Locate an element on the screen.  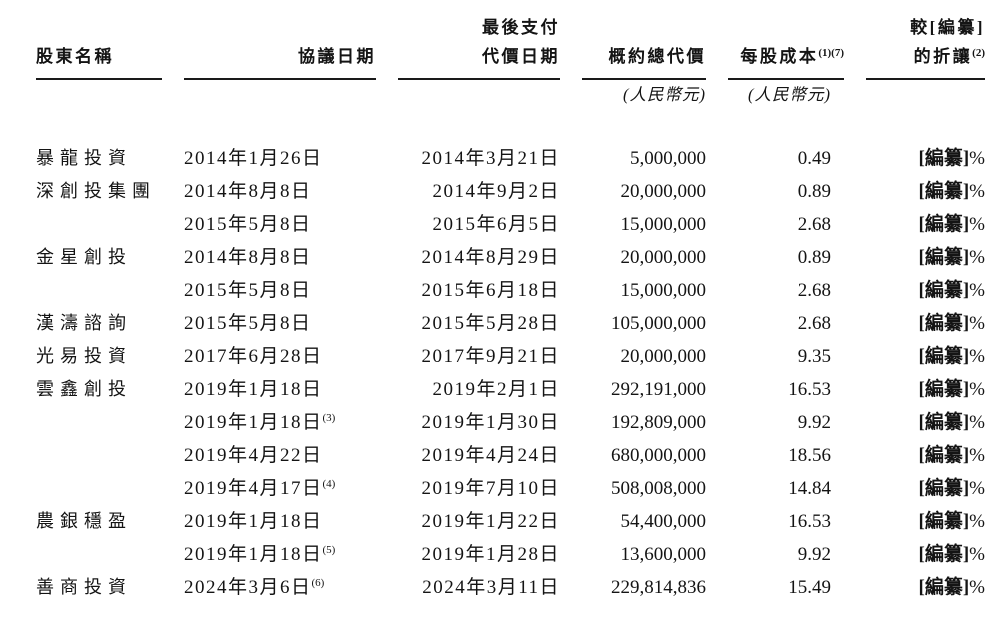
table-header-line1: 最後支付 較[編纂] is located at coordinates (509, 28).